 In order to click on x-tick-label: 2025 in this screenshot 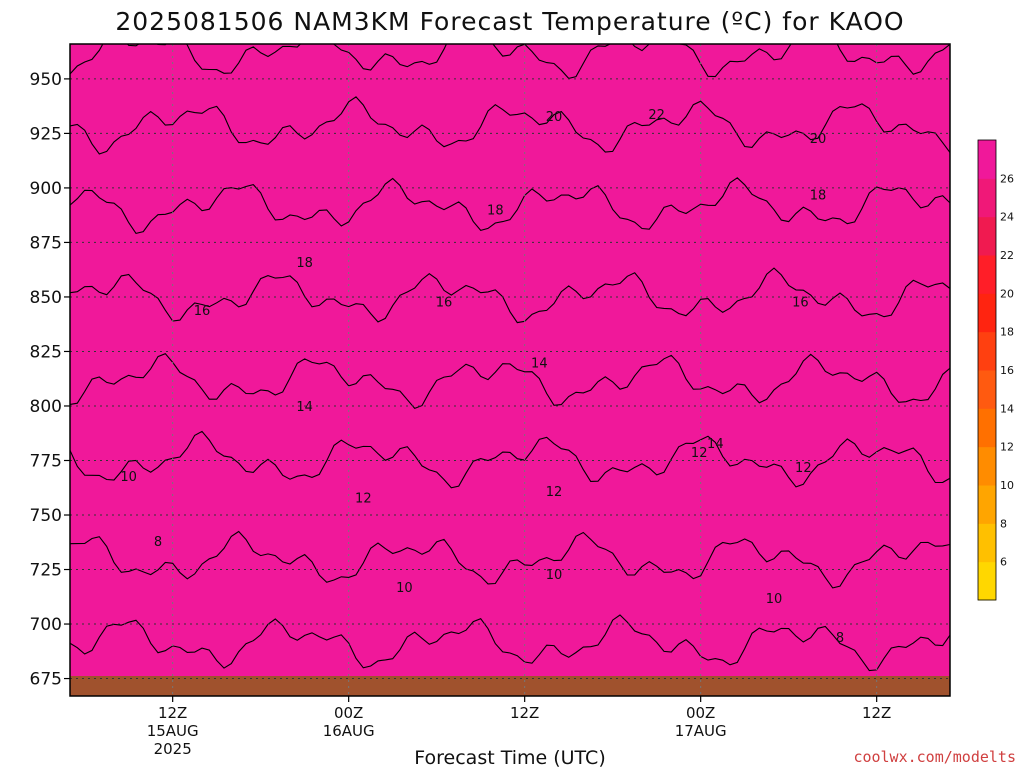, I will do `click(173, 749)`.